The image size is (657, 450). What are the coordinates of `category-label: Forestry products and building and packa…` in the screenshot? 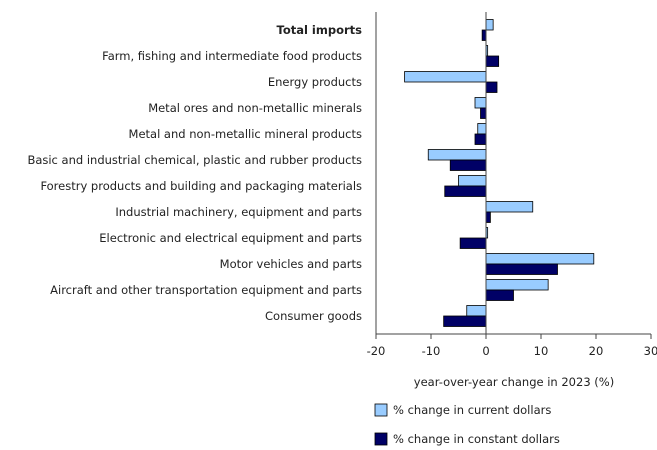 It's located at (201, 186).